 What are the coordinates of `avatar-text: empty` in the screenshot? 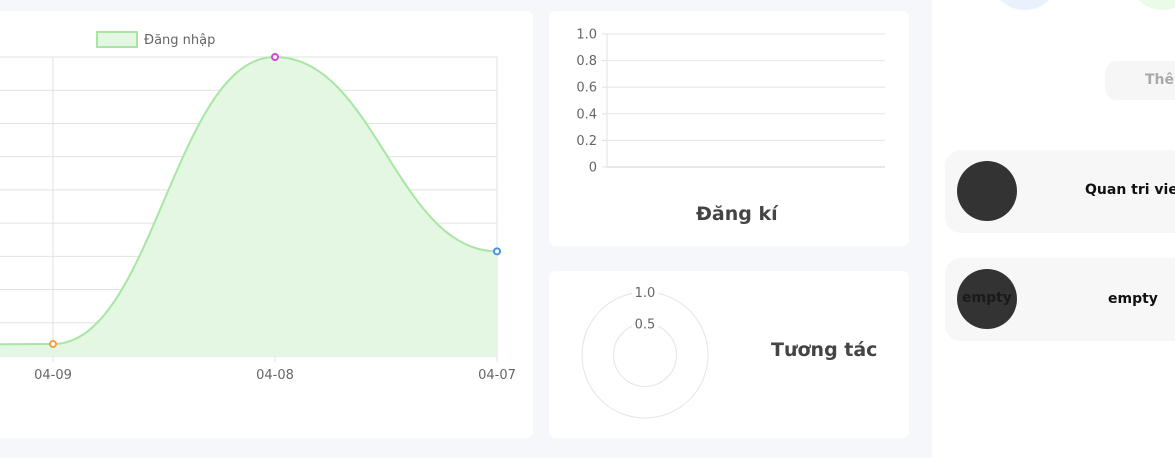 It's located at (987, 298).